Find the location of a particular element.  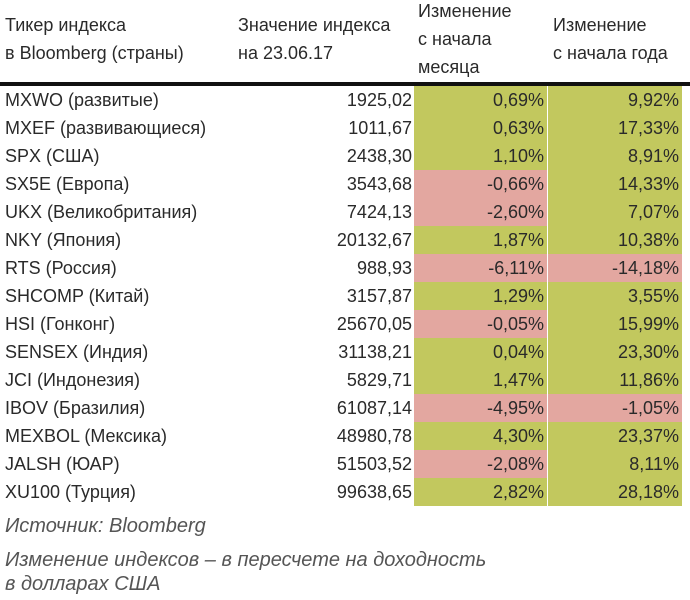

mtd-change: -4,95% is located at coordinates (481, 408).